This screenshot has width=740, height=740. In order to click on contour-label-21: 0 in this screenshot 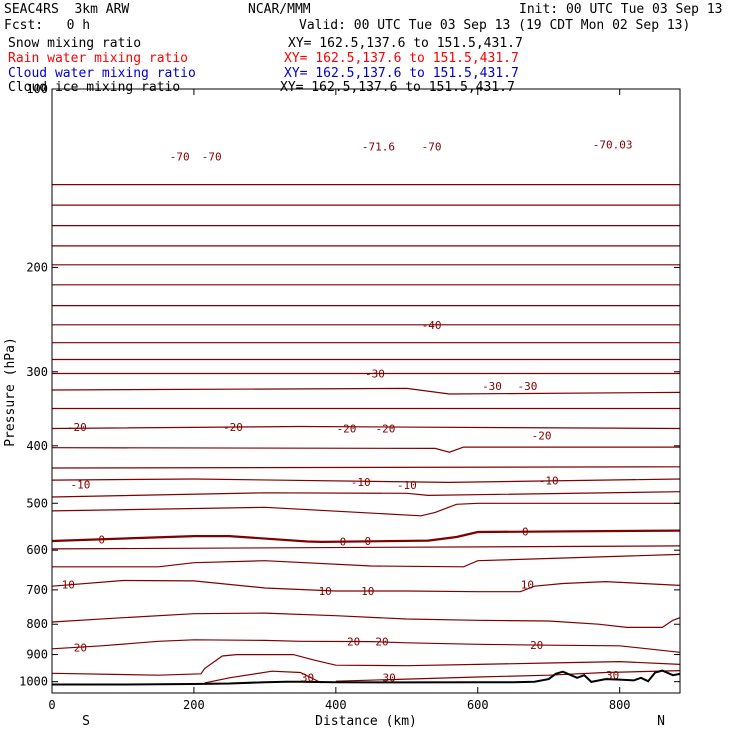, I will do `click(525, 532)`.